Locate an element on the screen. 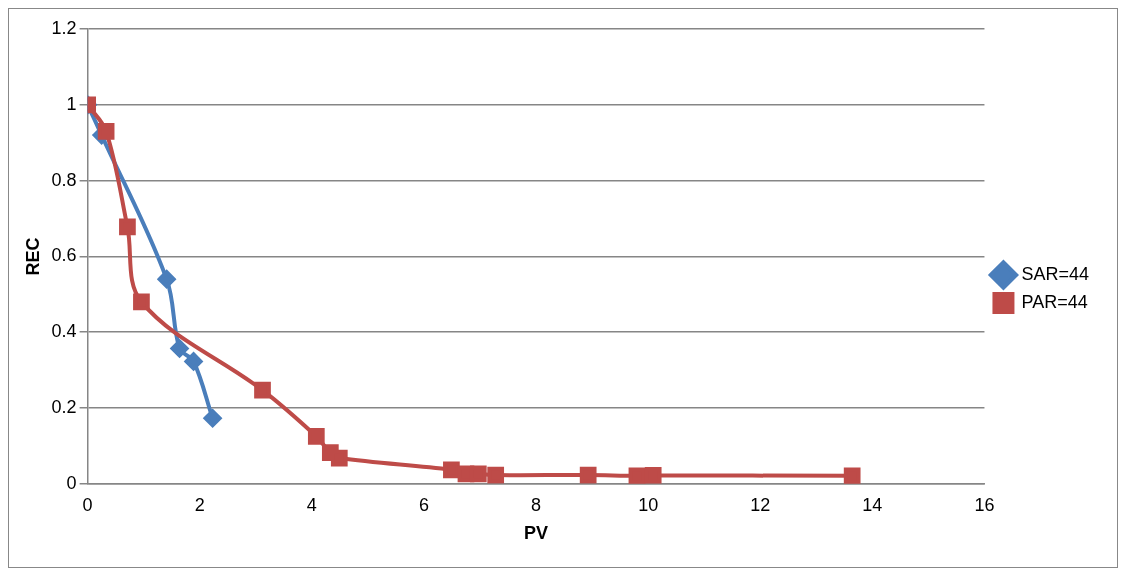 This screenshot has width=1128, height=580. y-tick-label: 0.8 is located at coordinates (64, 179).